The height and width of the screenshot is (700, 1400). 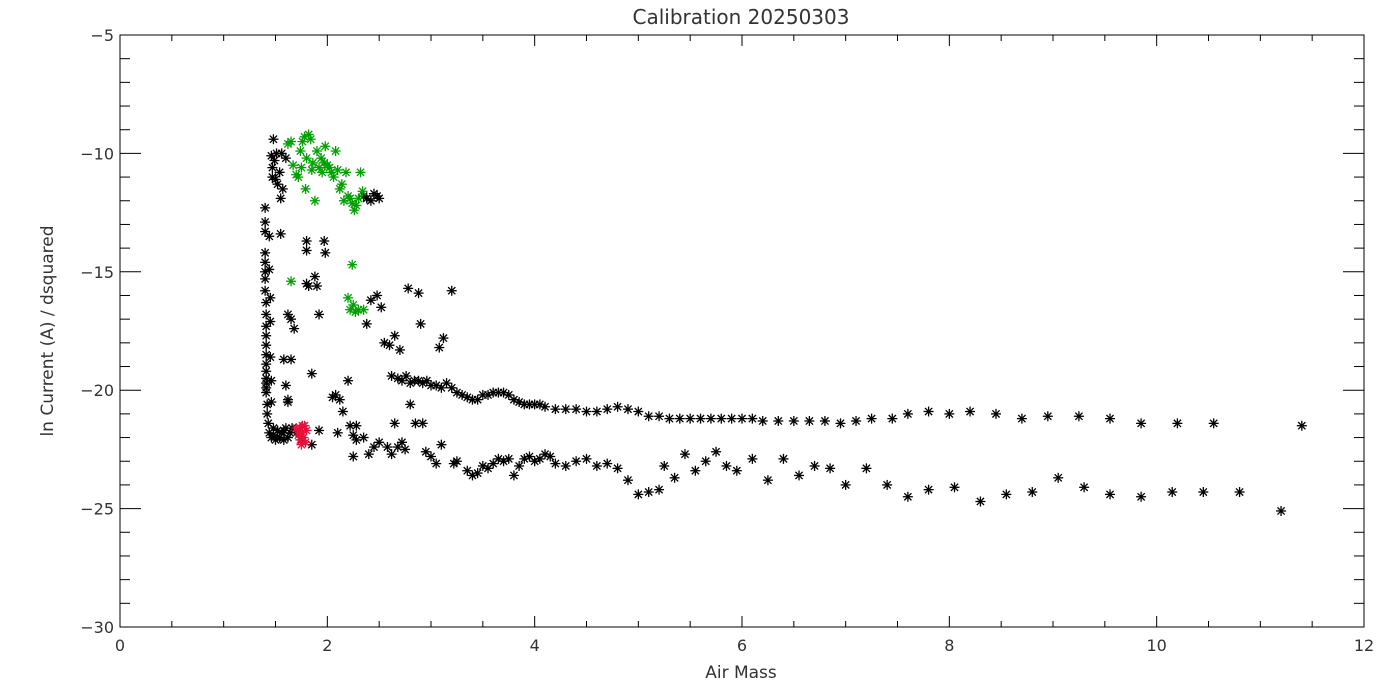 I want to click on y-tick-label: −30, so click(x=97, y=627).